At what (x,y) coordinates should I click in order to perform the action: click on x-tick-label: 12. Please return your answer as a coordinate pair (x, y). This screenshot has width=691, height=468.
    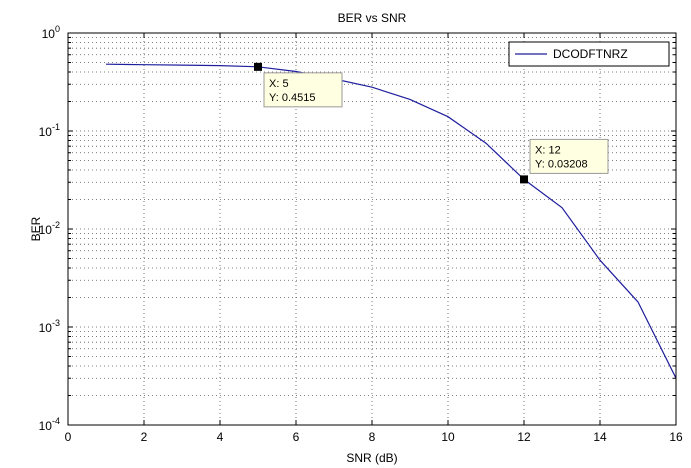
    Looking at the image, I should click on (524, 437).